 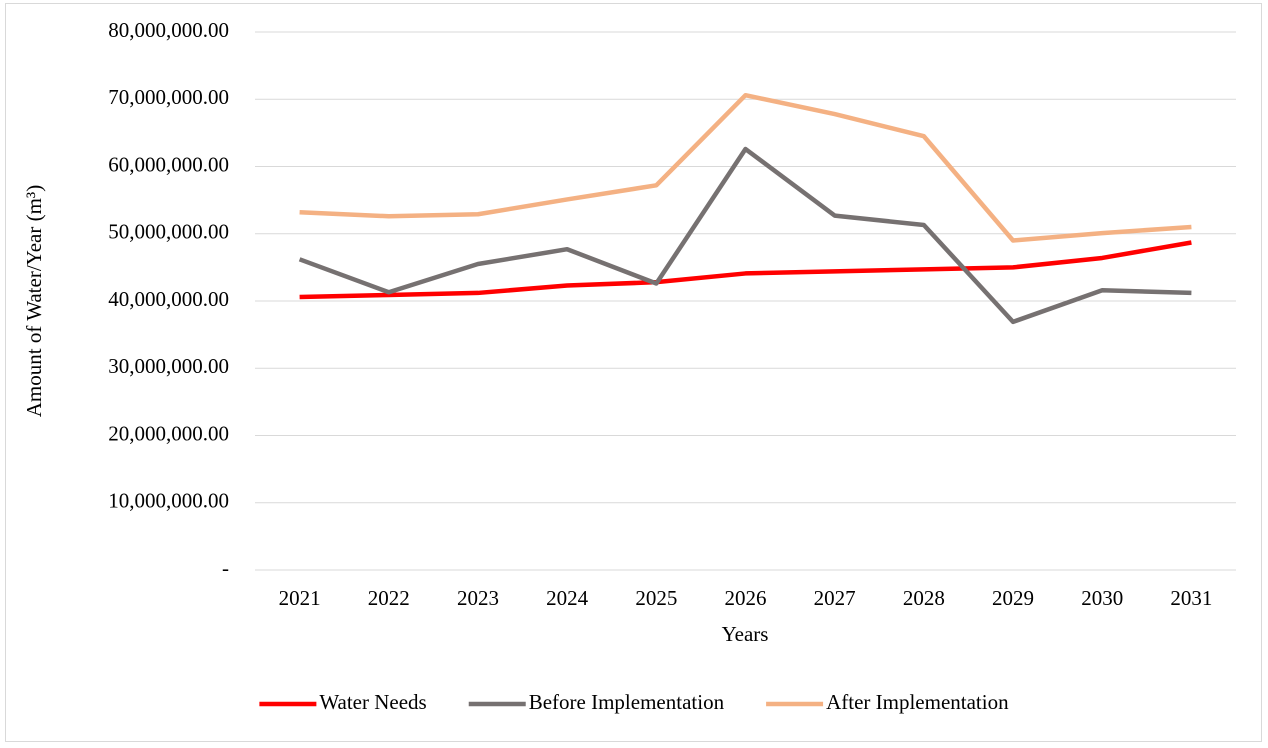 I want to click on y-tick-label: 30,000,000.00, so click(x=168, y=366).